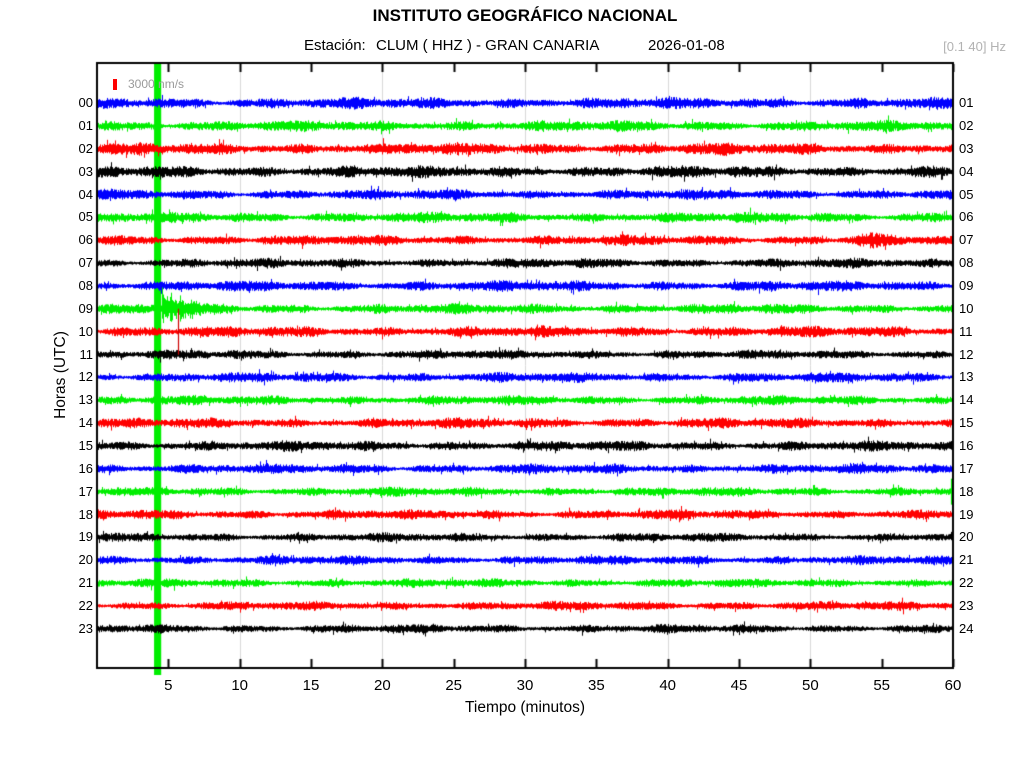  Describe the element at coordinates (966, 308) in the screenshot. I see `hour-label-right: 10` at that location.